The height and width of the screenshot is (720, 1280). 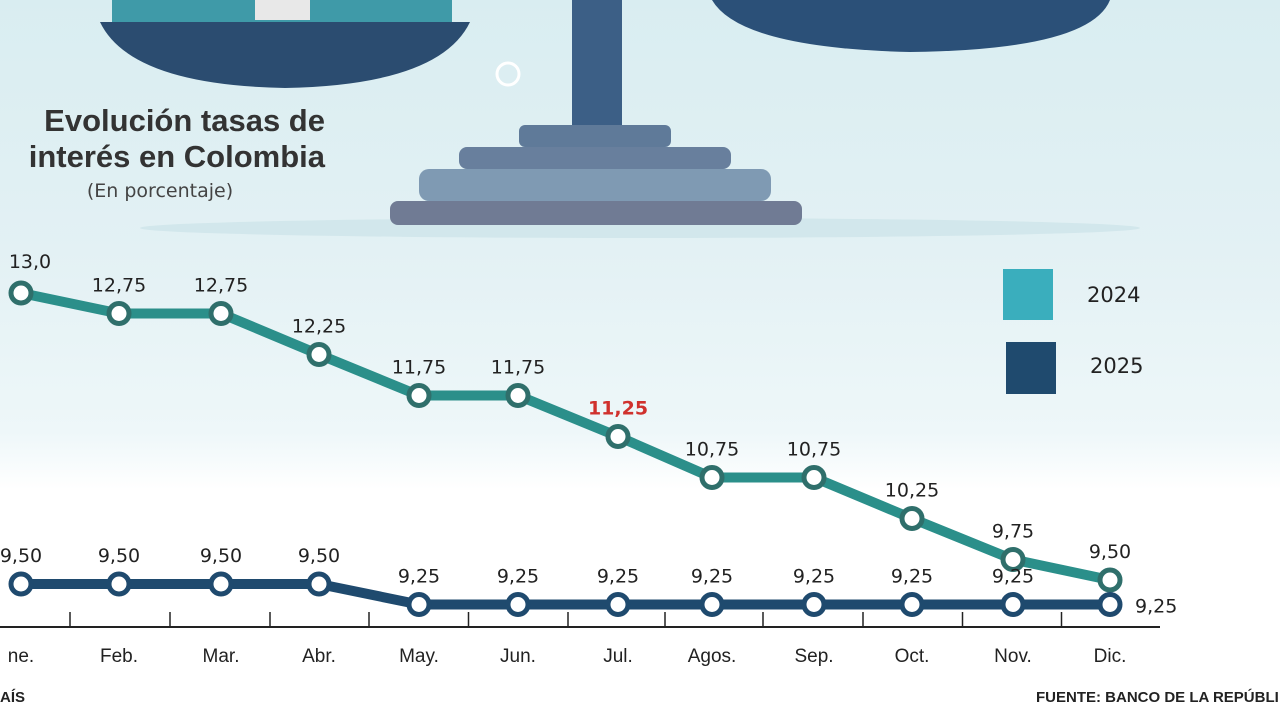 I want to click on x-tick-label: Agos., so click(x=712, y=656).